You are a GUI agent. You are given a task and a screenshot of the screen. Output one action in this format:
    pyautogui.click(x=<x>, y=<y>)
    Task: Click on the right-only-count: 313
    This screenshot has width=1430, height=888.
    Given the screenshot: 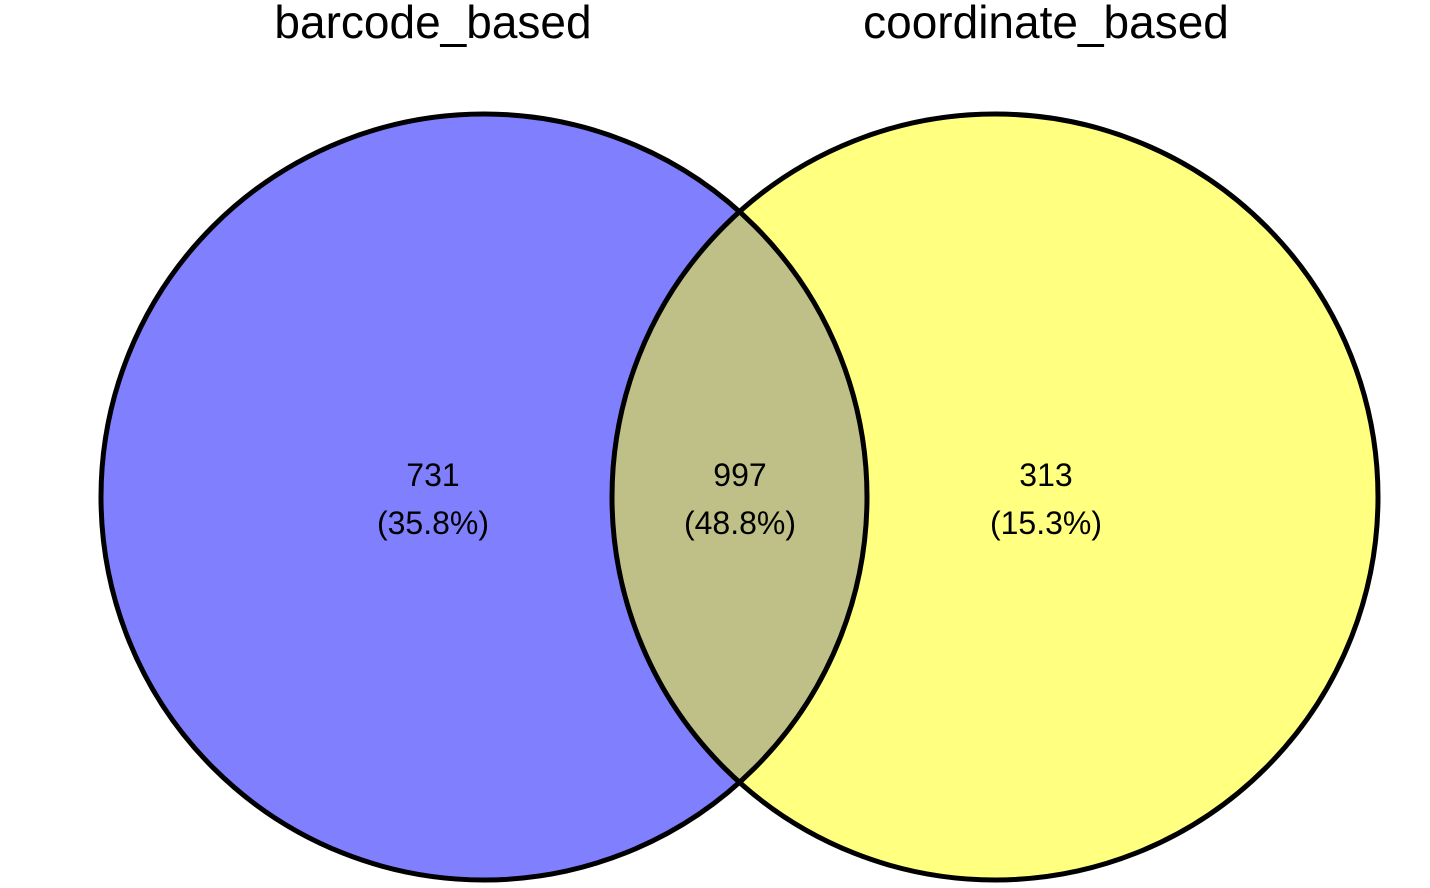 What is the action you would take?
    pyautogui.click(x=1045, y=475)
    